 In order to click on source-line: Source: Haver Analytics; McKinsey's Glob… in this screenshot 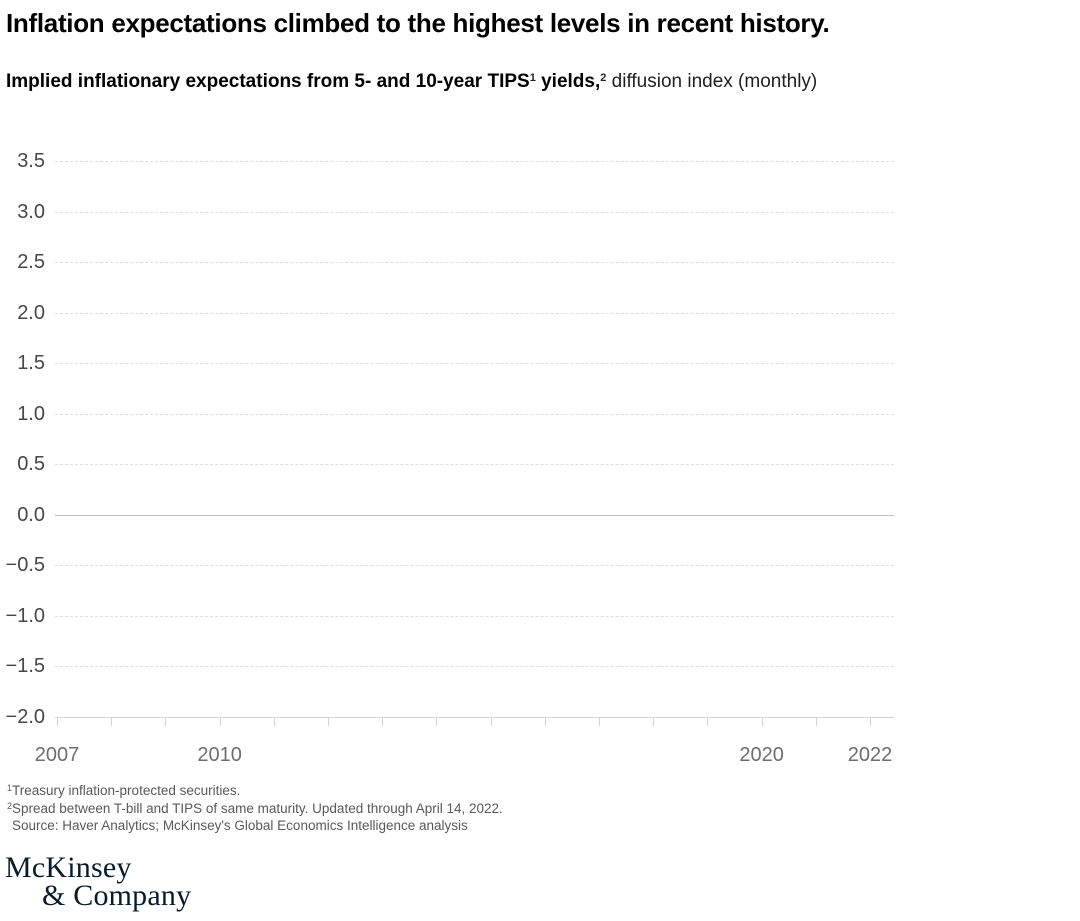, I will do `click(255, 826)`.